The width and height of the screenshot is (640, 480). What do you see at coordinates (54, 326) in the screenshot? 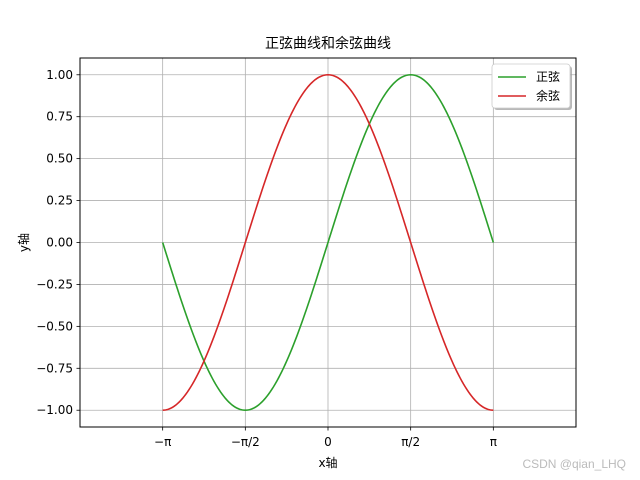
I see `y-tick-label: −0.50` at bounding box center [54, 326].